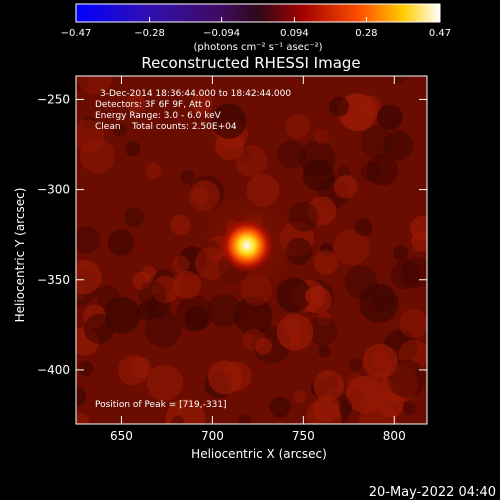 The image size is (500, 500). I want to click on peak-source, so click(246, 245).